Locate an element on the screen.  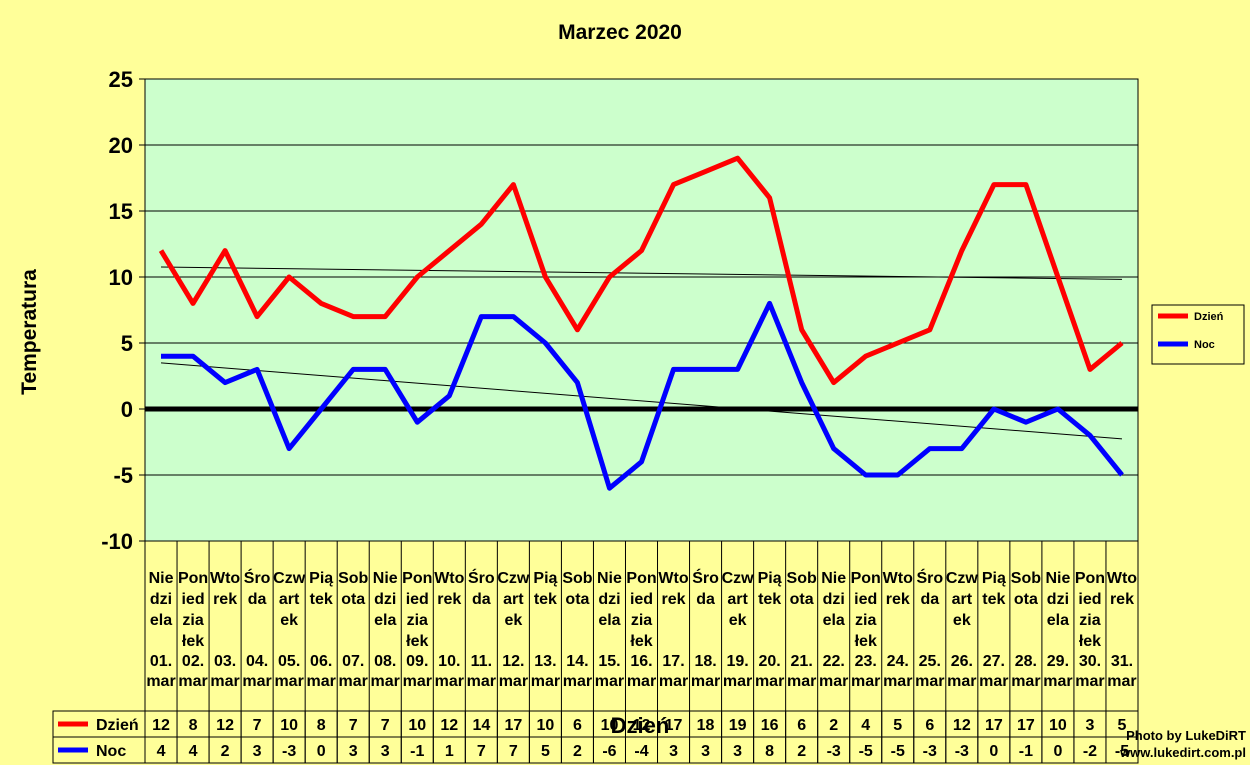
x-day-label: ied is located at coordinates (641, 599).